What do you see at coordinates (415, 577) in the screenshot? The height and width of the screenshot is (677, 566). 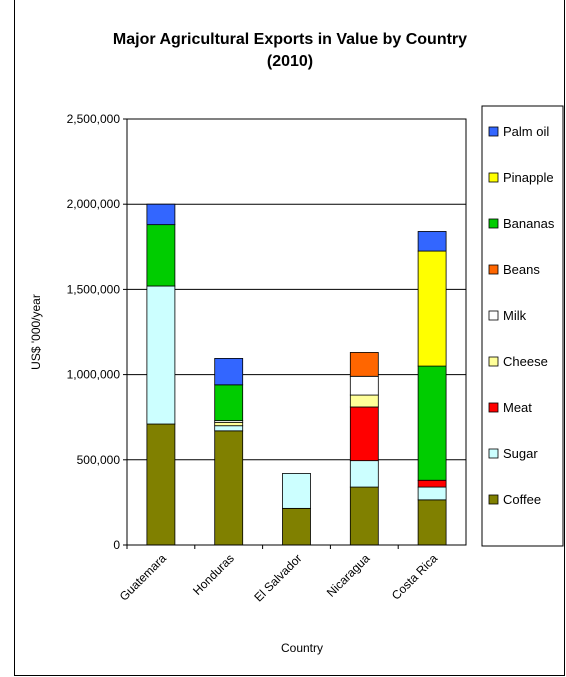 I see `x-tick-label: Costa Rica` at bounding box center [415, 577].